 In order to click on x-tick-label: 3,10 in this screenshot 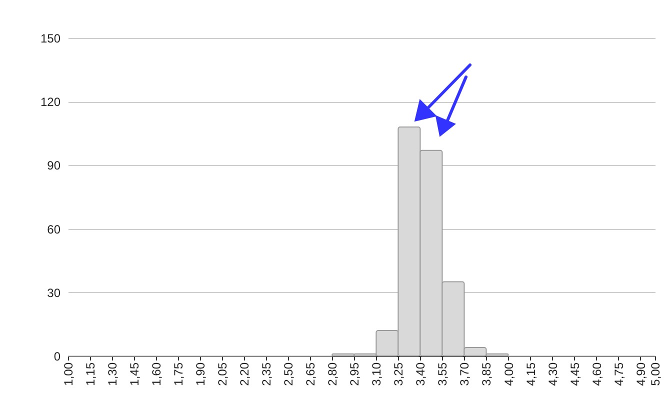, I will do `click(377, 374)`.